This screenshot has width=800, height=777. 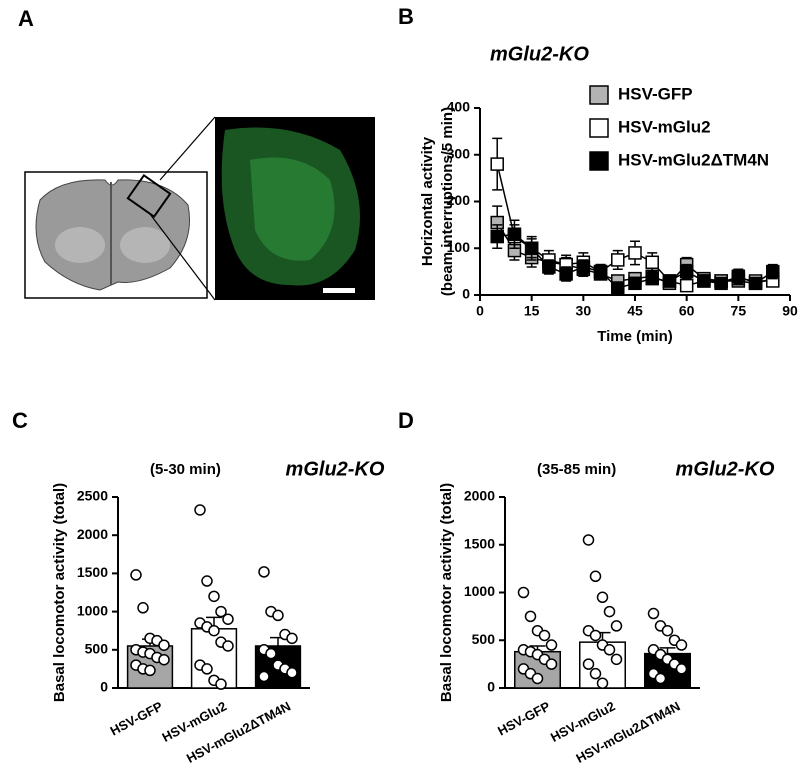 I want to click on brain-section, so click(x=120, y=208).